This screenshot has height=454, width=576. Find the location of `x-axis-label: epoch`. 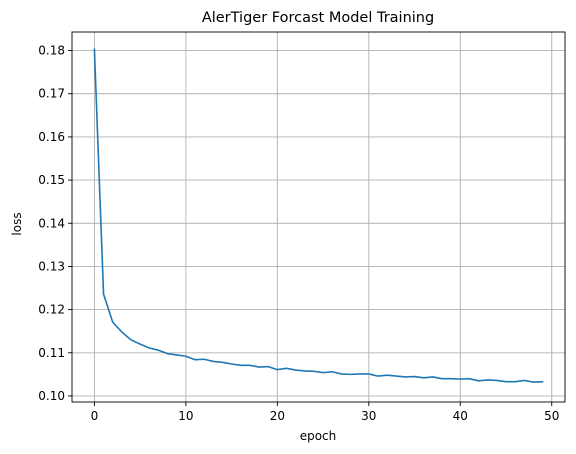

x-axis-label: epoch is located at coordinates (318, 436).